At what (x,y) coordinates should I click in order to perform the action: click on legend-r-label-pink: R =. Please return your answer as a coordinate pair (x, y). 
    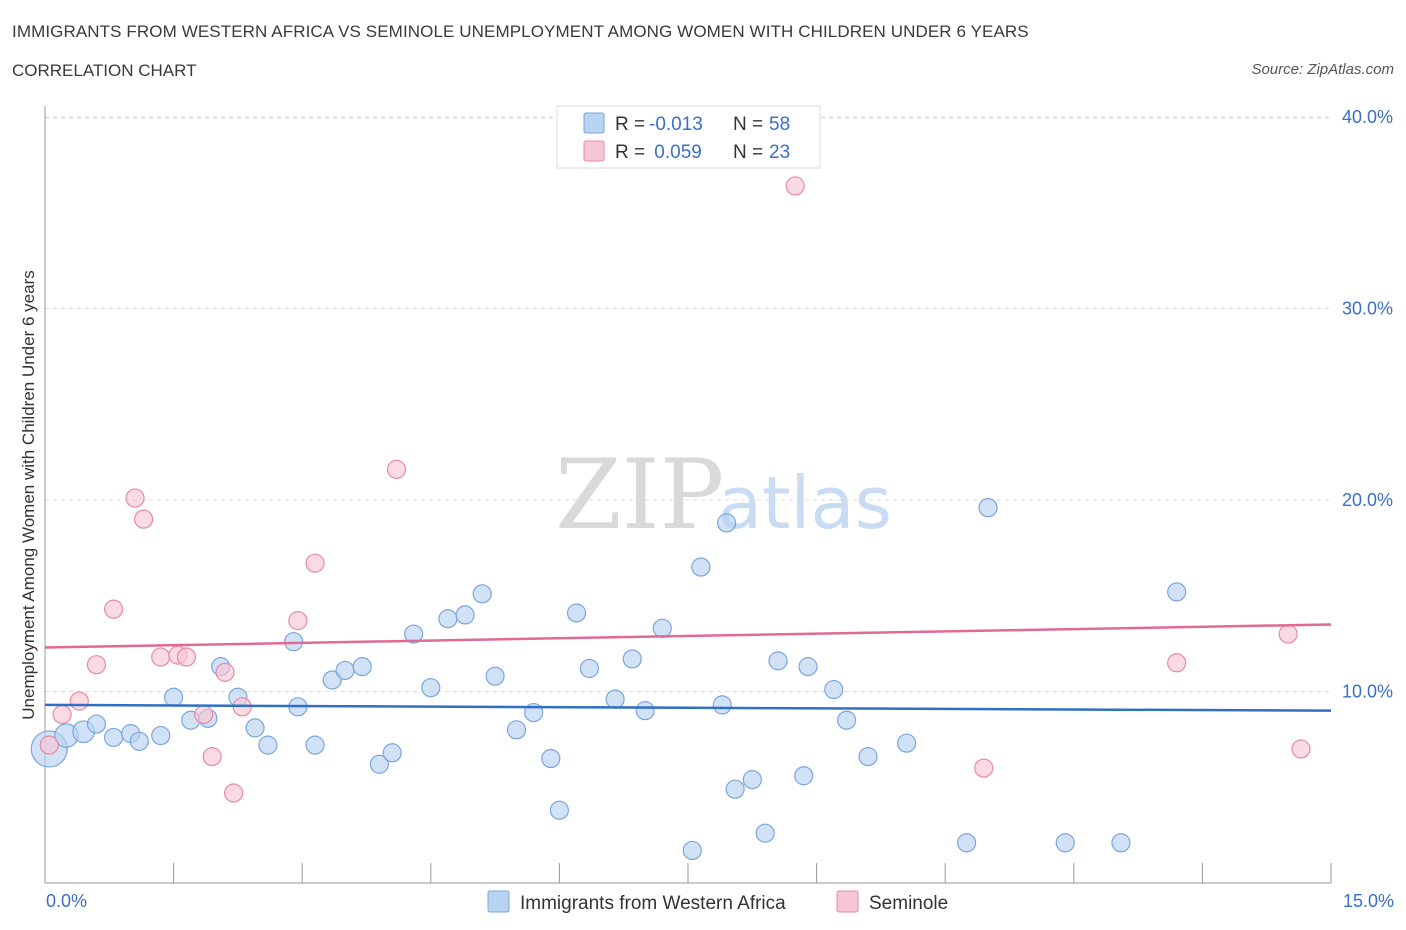
    Looking at the image, I should click on (630, 152).